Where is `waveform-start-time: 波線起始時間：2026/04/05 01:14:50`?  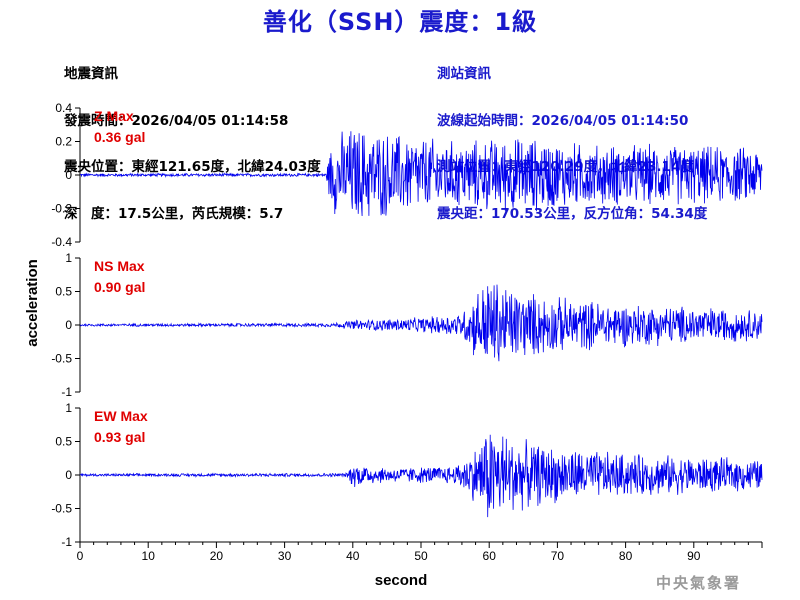 waveform-start-time: 波線起始時間：2026/04/05 01:14:50 is located at coordinates (563, 120).